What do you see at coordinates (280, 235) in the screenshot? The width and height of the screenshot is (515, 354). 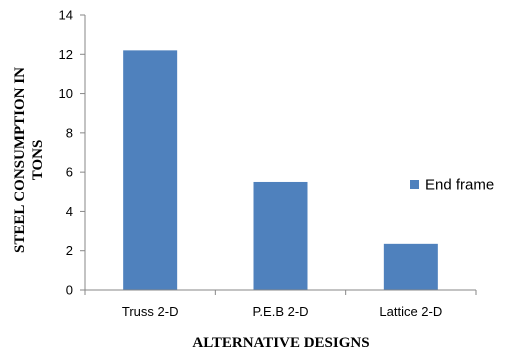 I see `bar-p-e-b-2-d` at bounding box center [280, 235].